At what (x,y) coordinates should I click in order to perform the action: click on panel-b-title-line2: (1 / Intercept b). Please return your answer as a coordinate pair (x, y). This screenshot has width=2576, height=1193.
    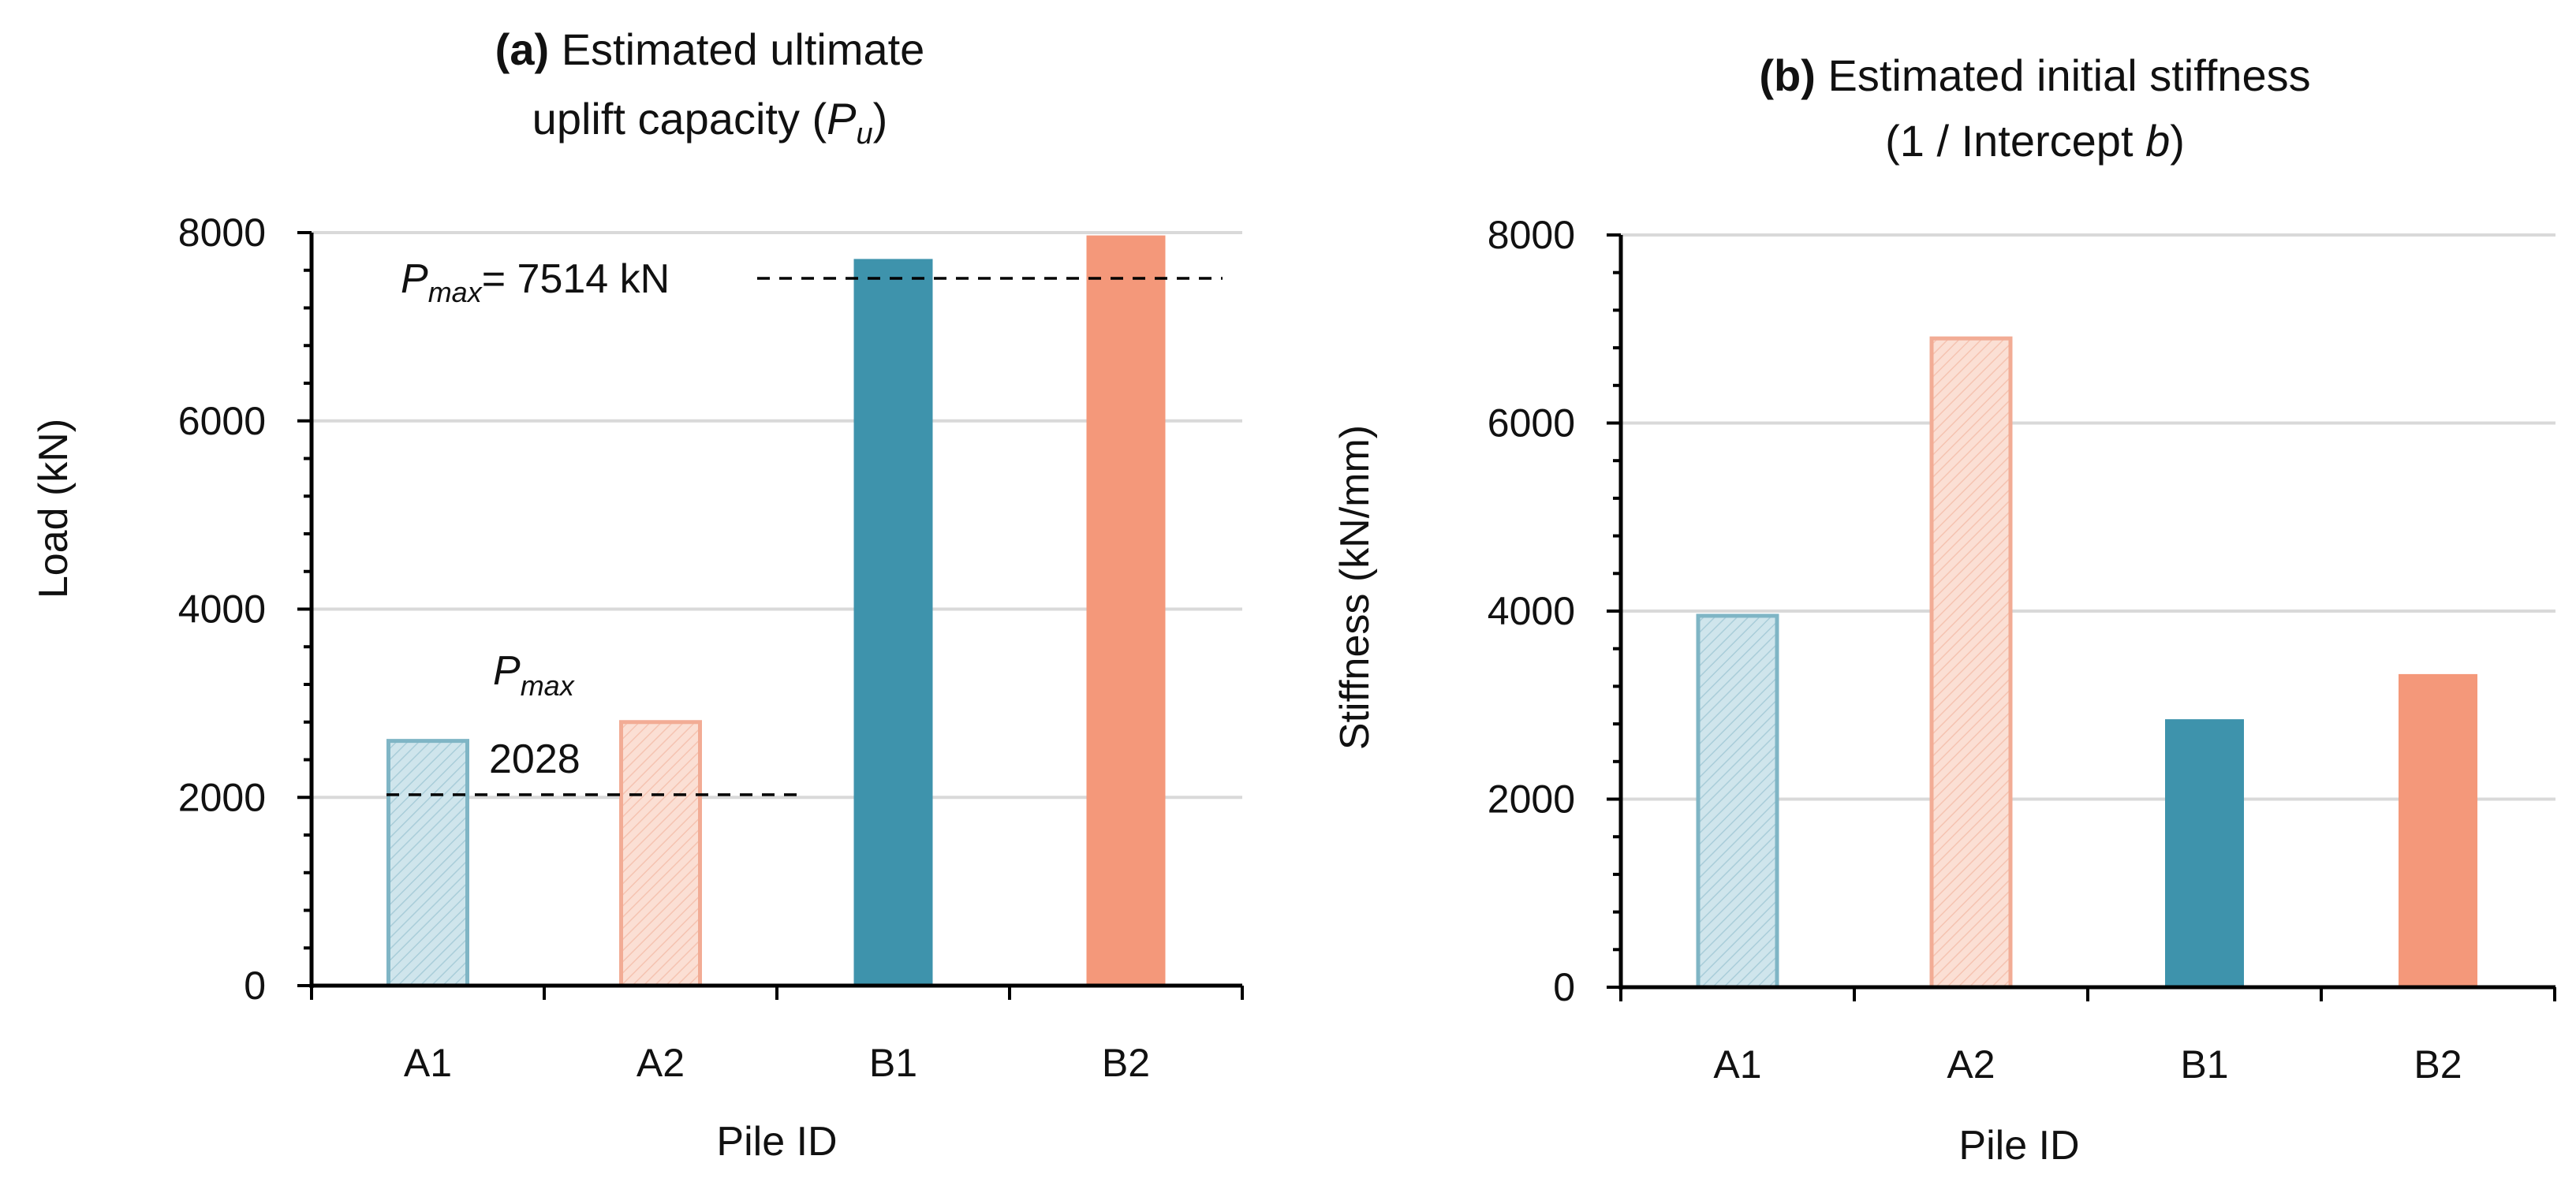
    Looking at the image, I should click on (2035, 141).